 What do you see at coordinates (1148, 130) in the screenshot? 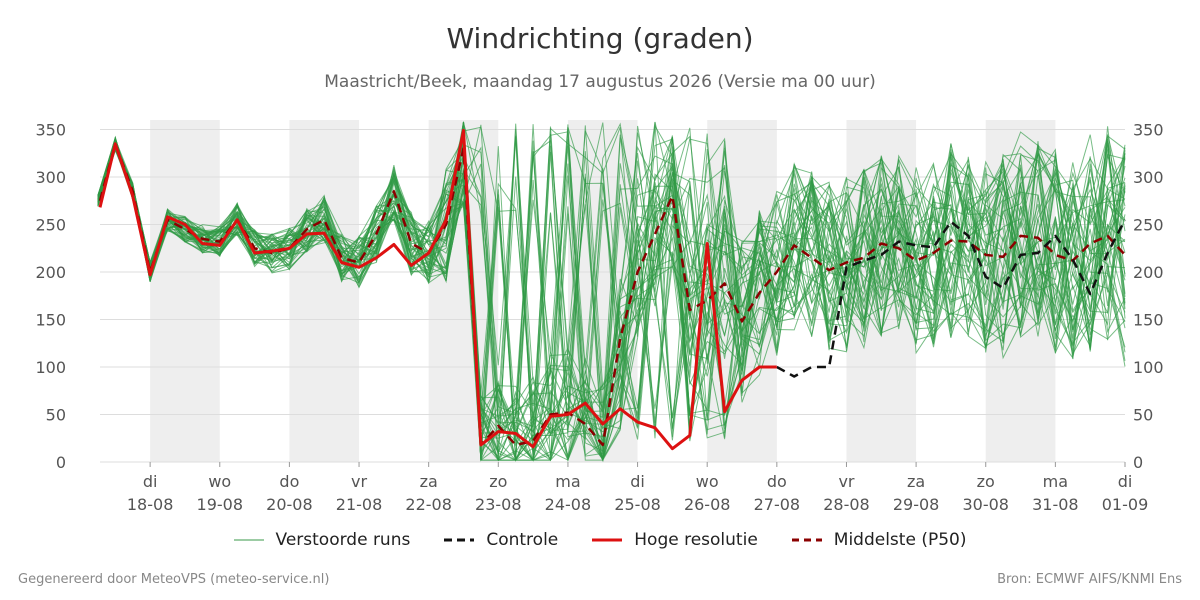
I see `y-tick-right-350: 350` at bounding box center [1148, 130].